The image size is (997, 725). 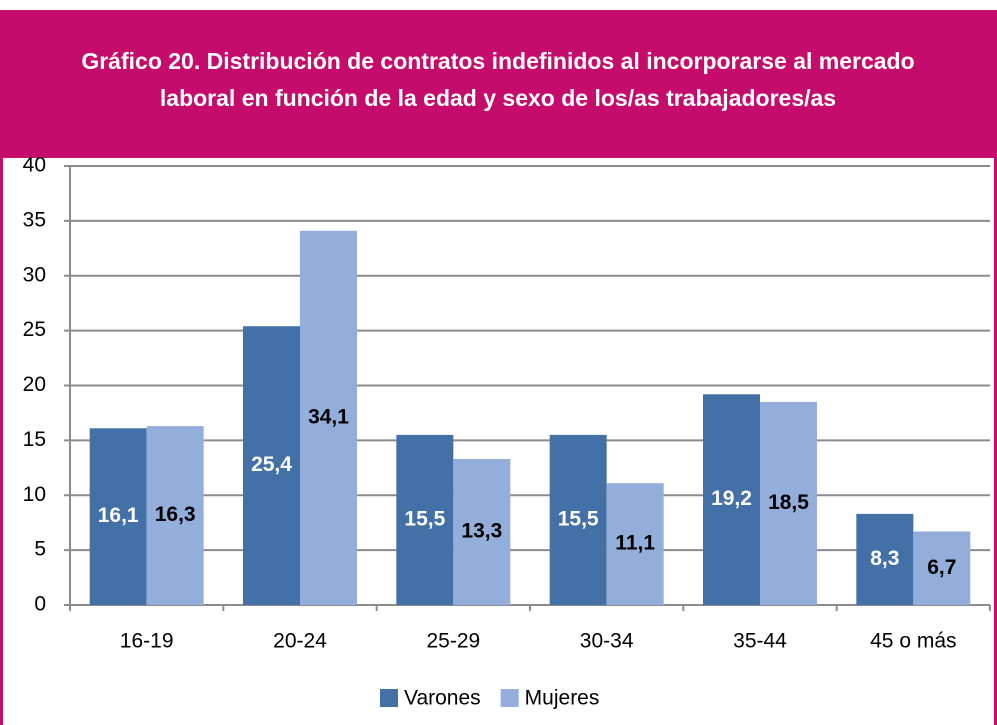 I want to click on data-label: 34,1, so click(x=328, y=416).